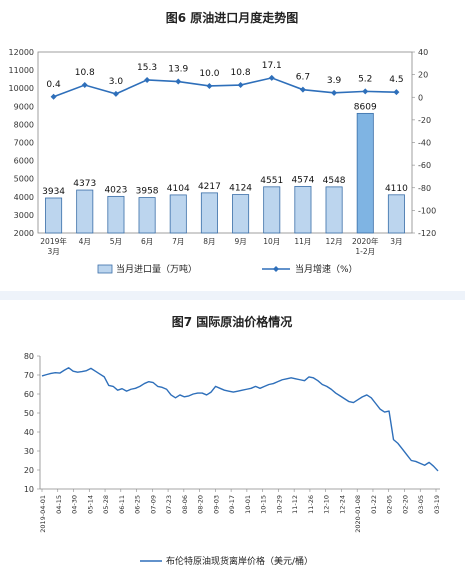  What do you see at coordinates (21, 52) in the screenshot?
I see `left-axis-tick-label: 12000` at bounding box center [21, 52].